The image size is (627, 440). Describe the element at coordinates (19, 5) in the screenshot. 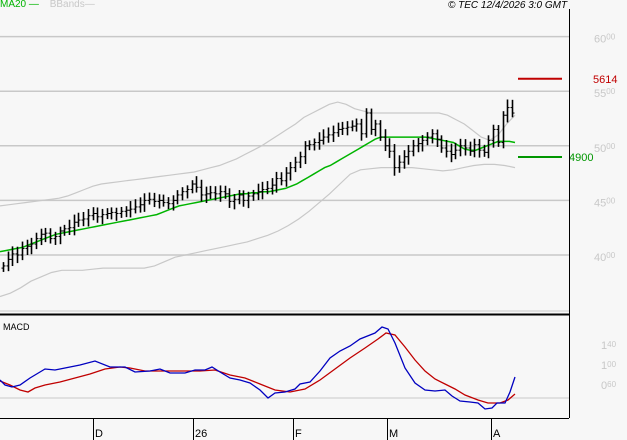

I see `legend-ma20: MA20 —` at that location.